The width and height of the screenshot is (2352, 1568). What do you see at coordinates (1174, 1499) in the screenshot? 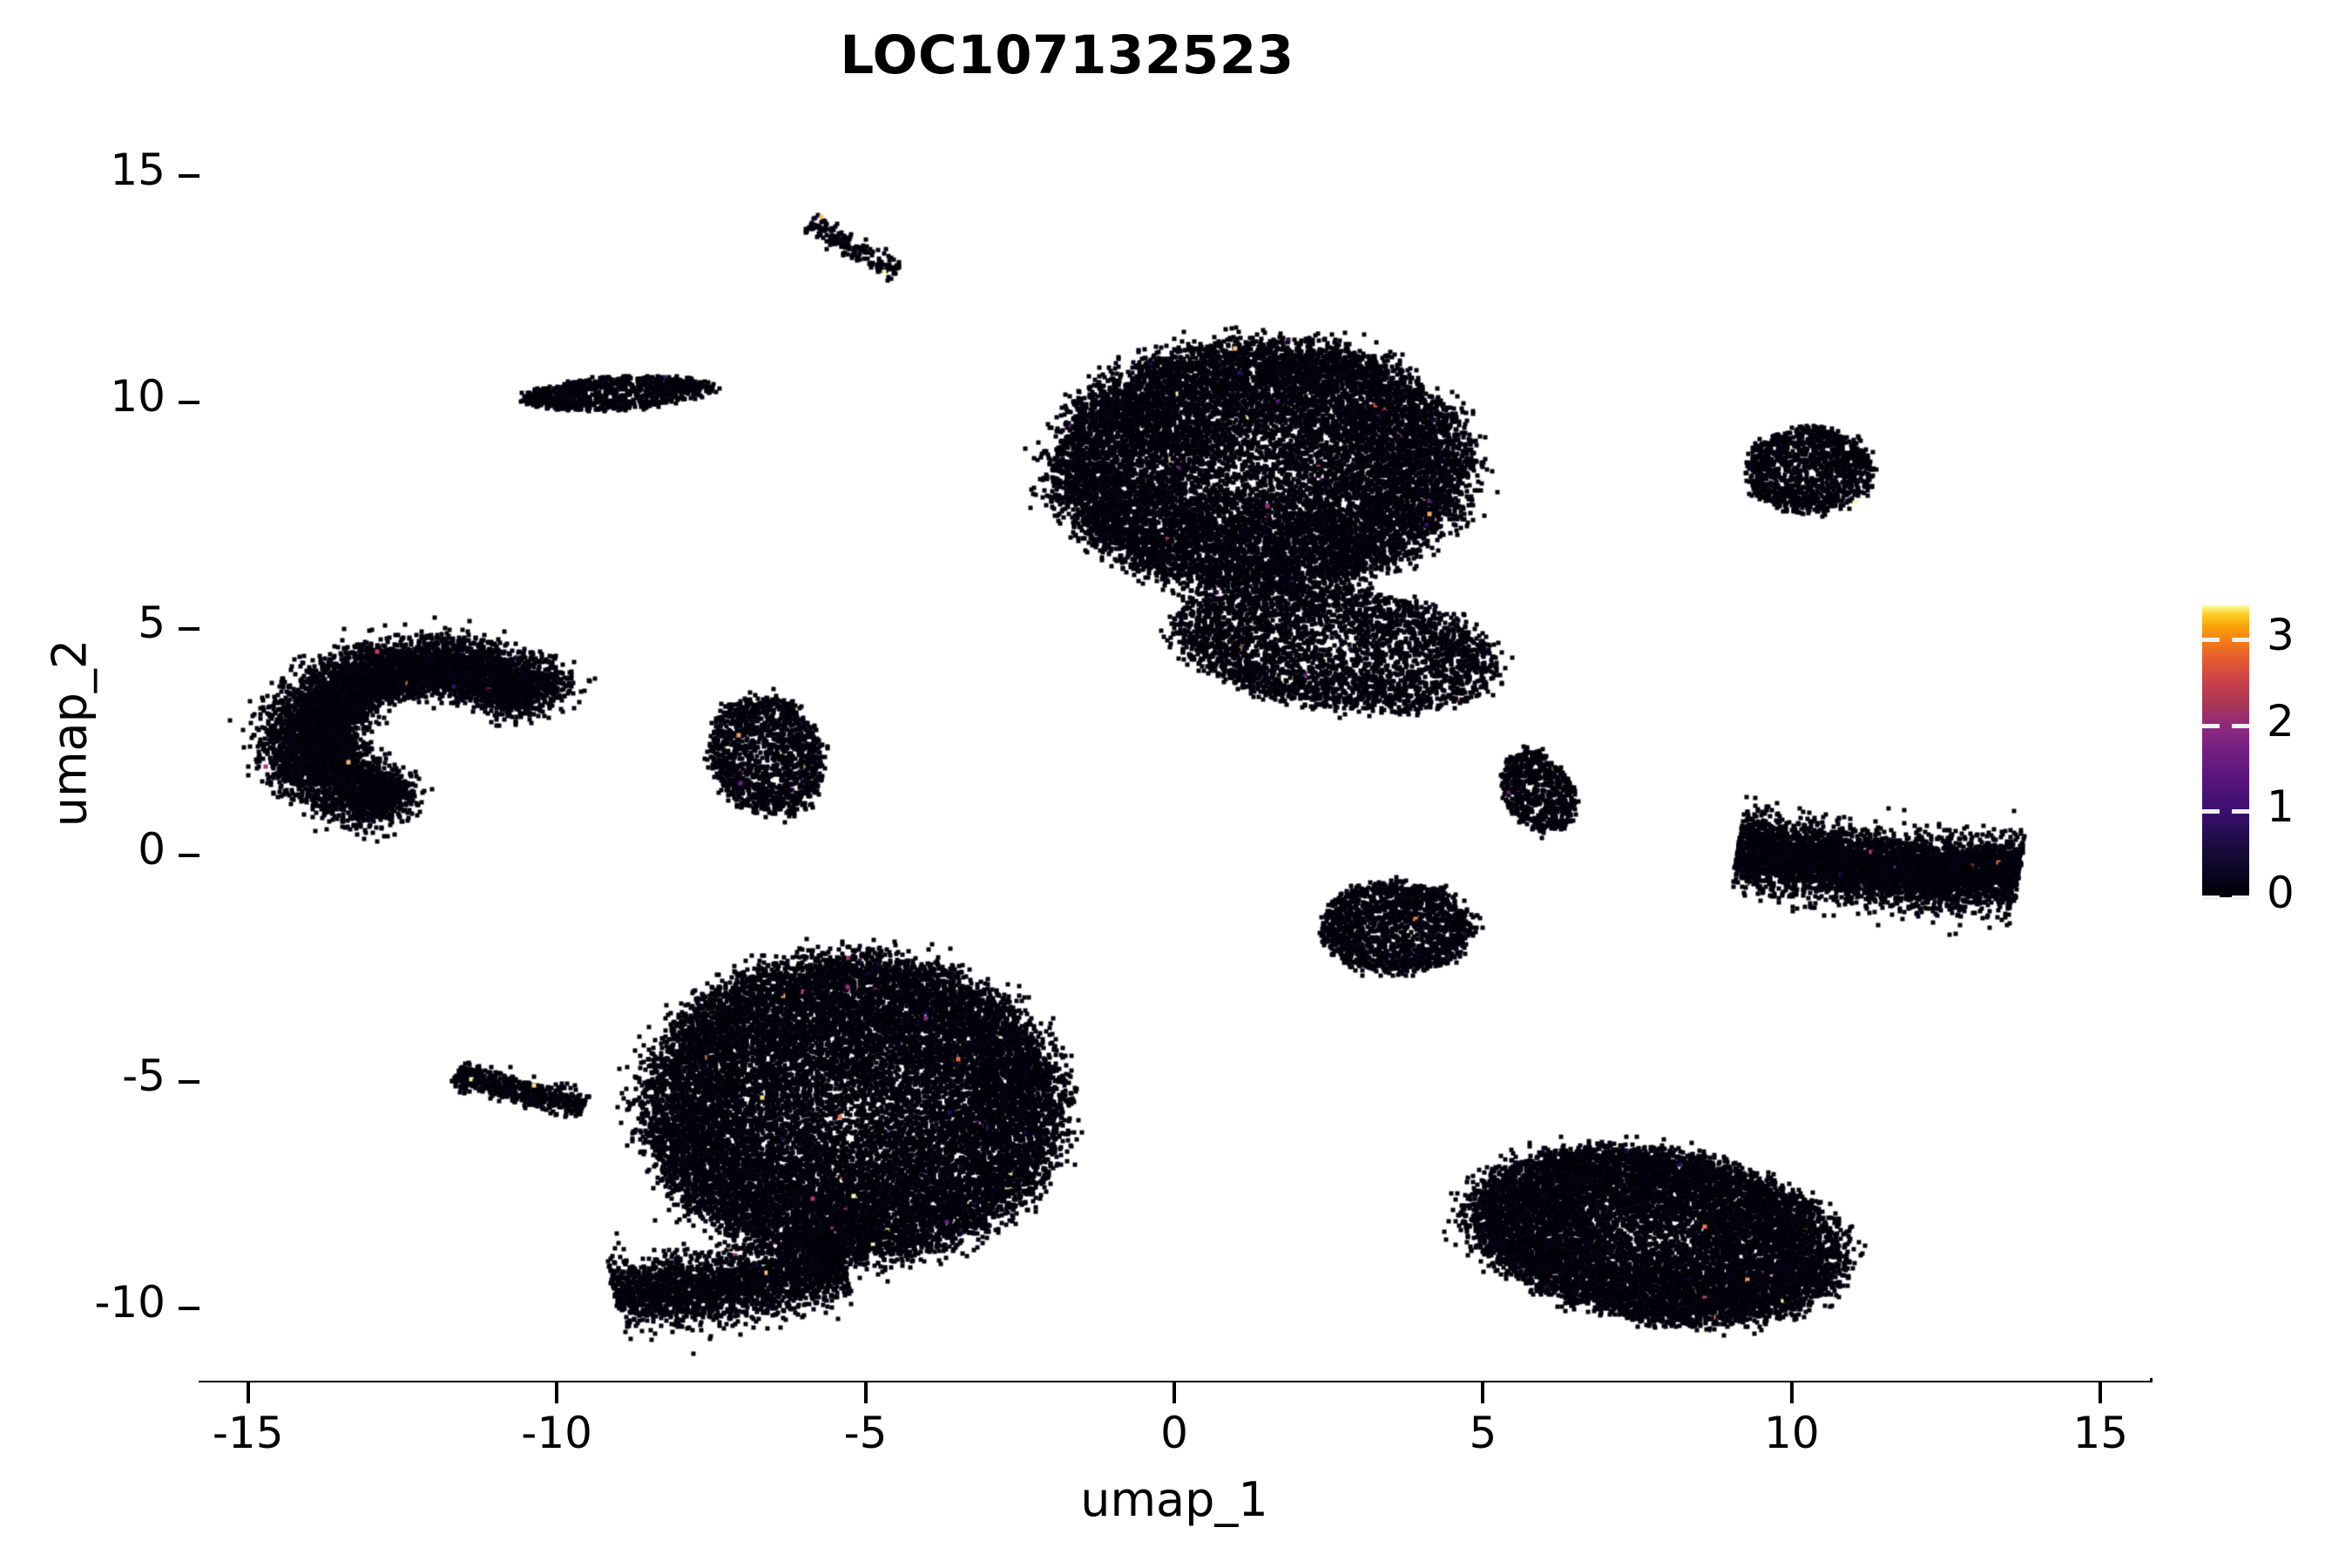
I see `x-axis-label: umap_1` at bounding box center [1174, 1499].